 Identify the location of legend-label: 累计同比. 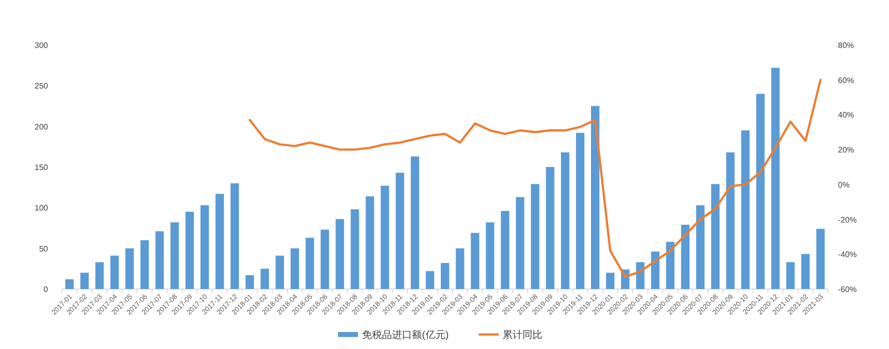
(522, 335).